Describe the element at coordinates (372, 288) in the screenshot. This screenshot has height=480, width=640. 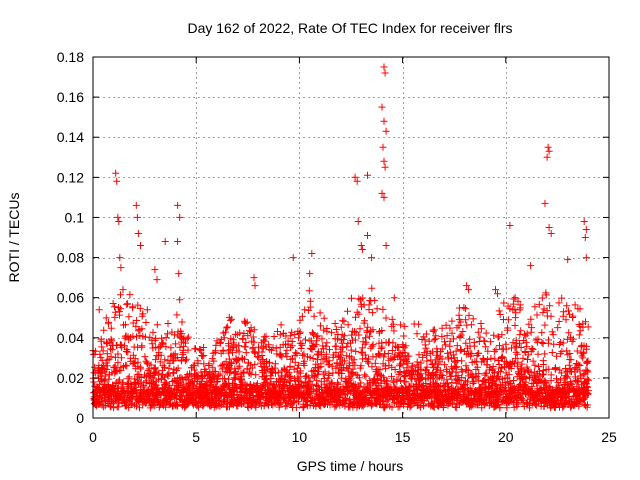
I see `data-point-2060` at that location.